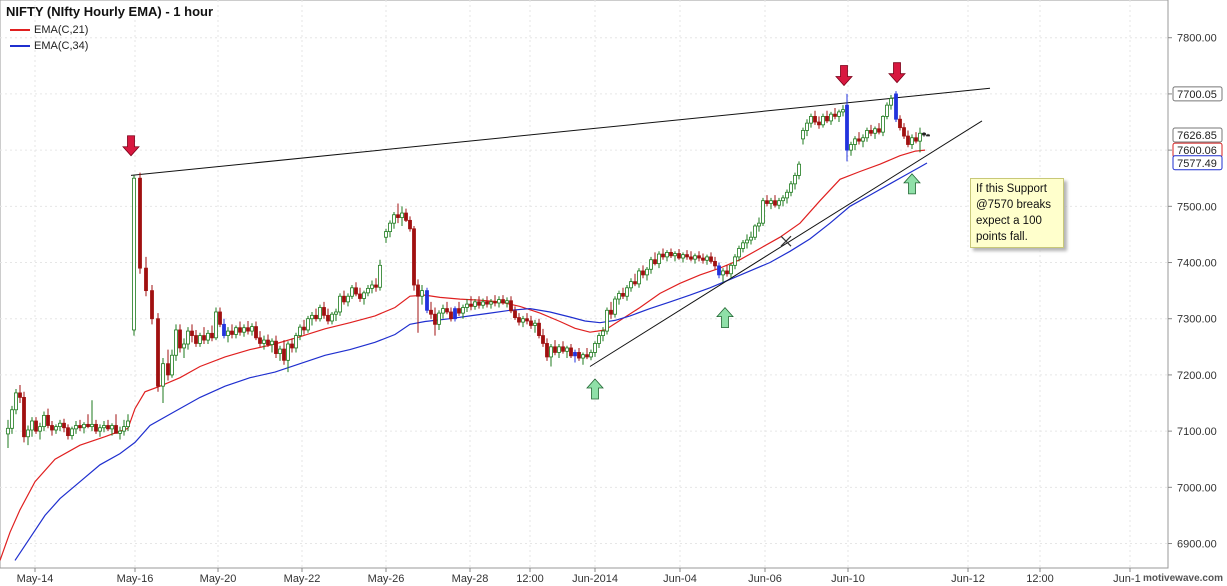 Image resolution: width=1227 pixels, height=586 pixels. I want to click on x-tick-label: May-20, so click(218, 579).